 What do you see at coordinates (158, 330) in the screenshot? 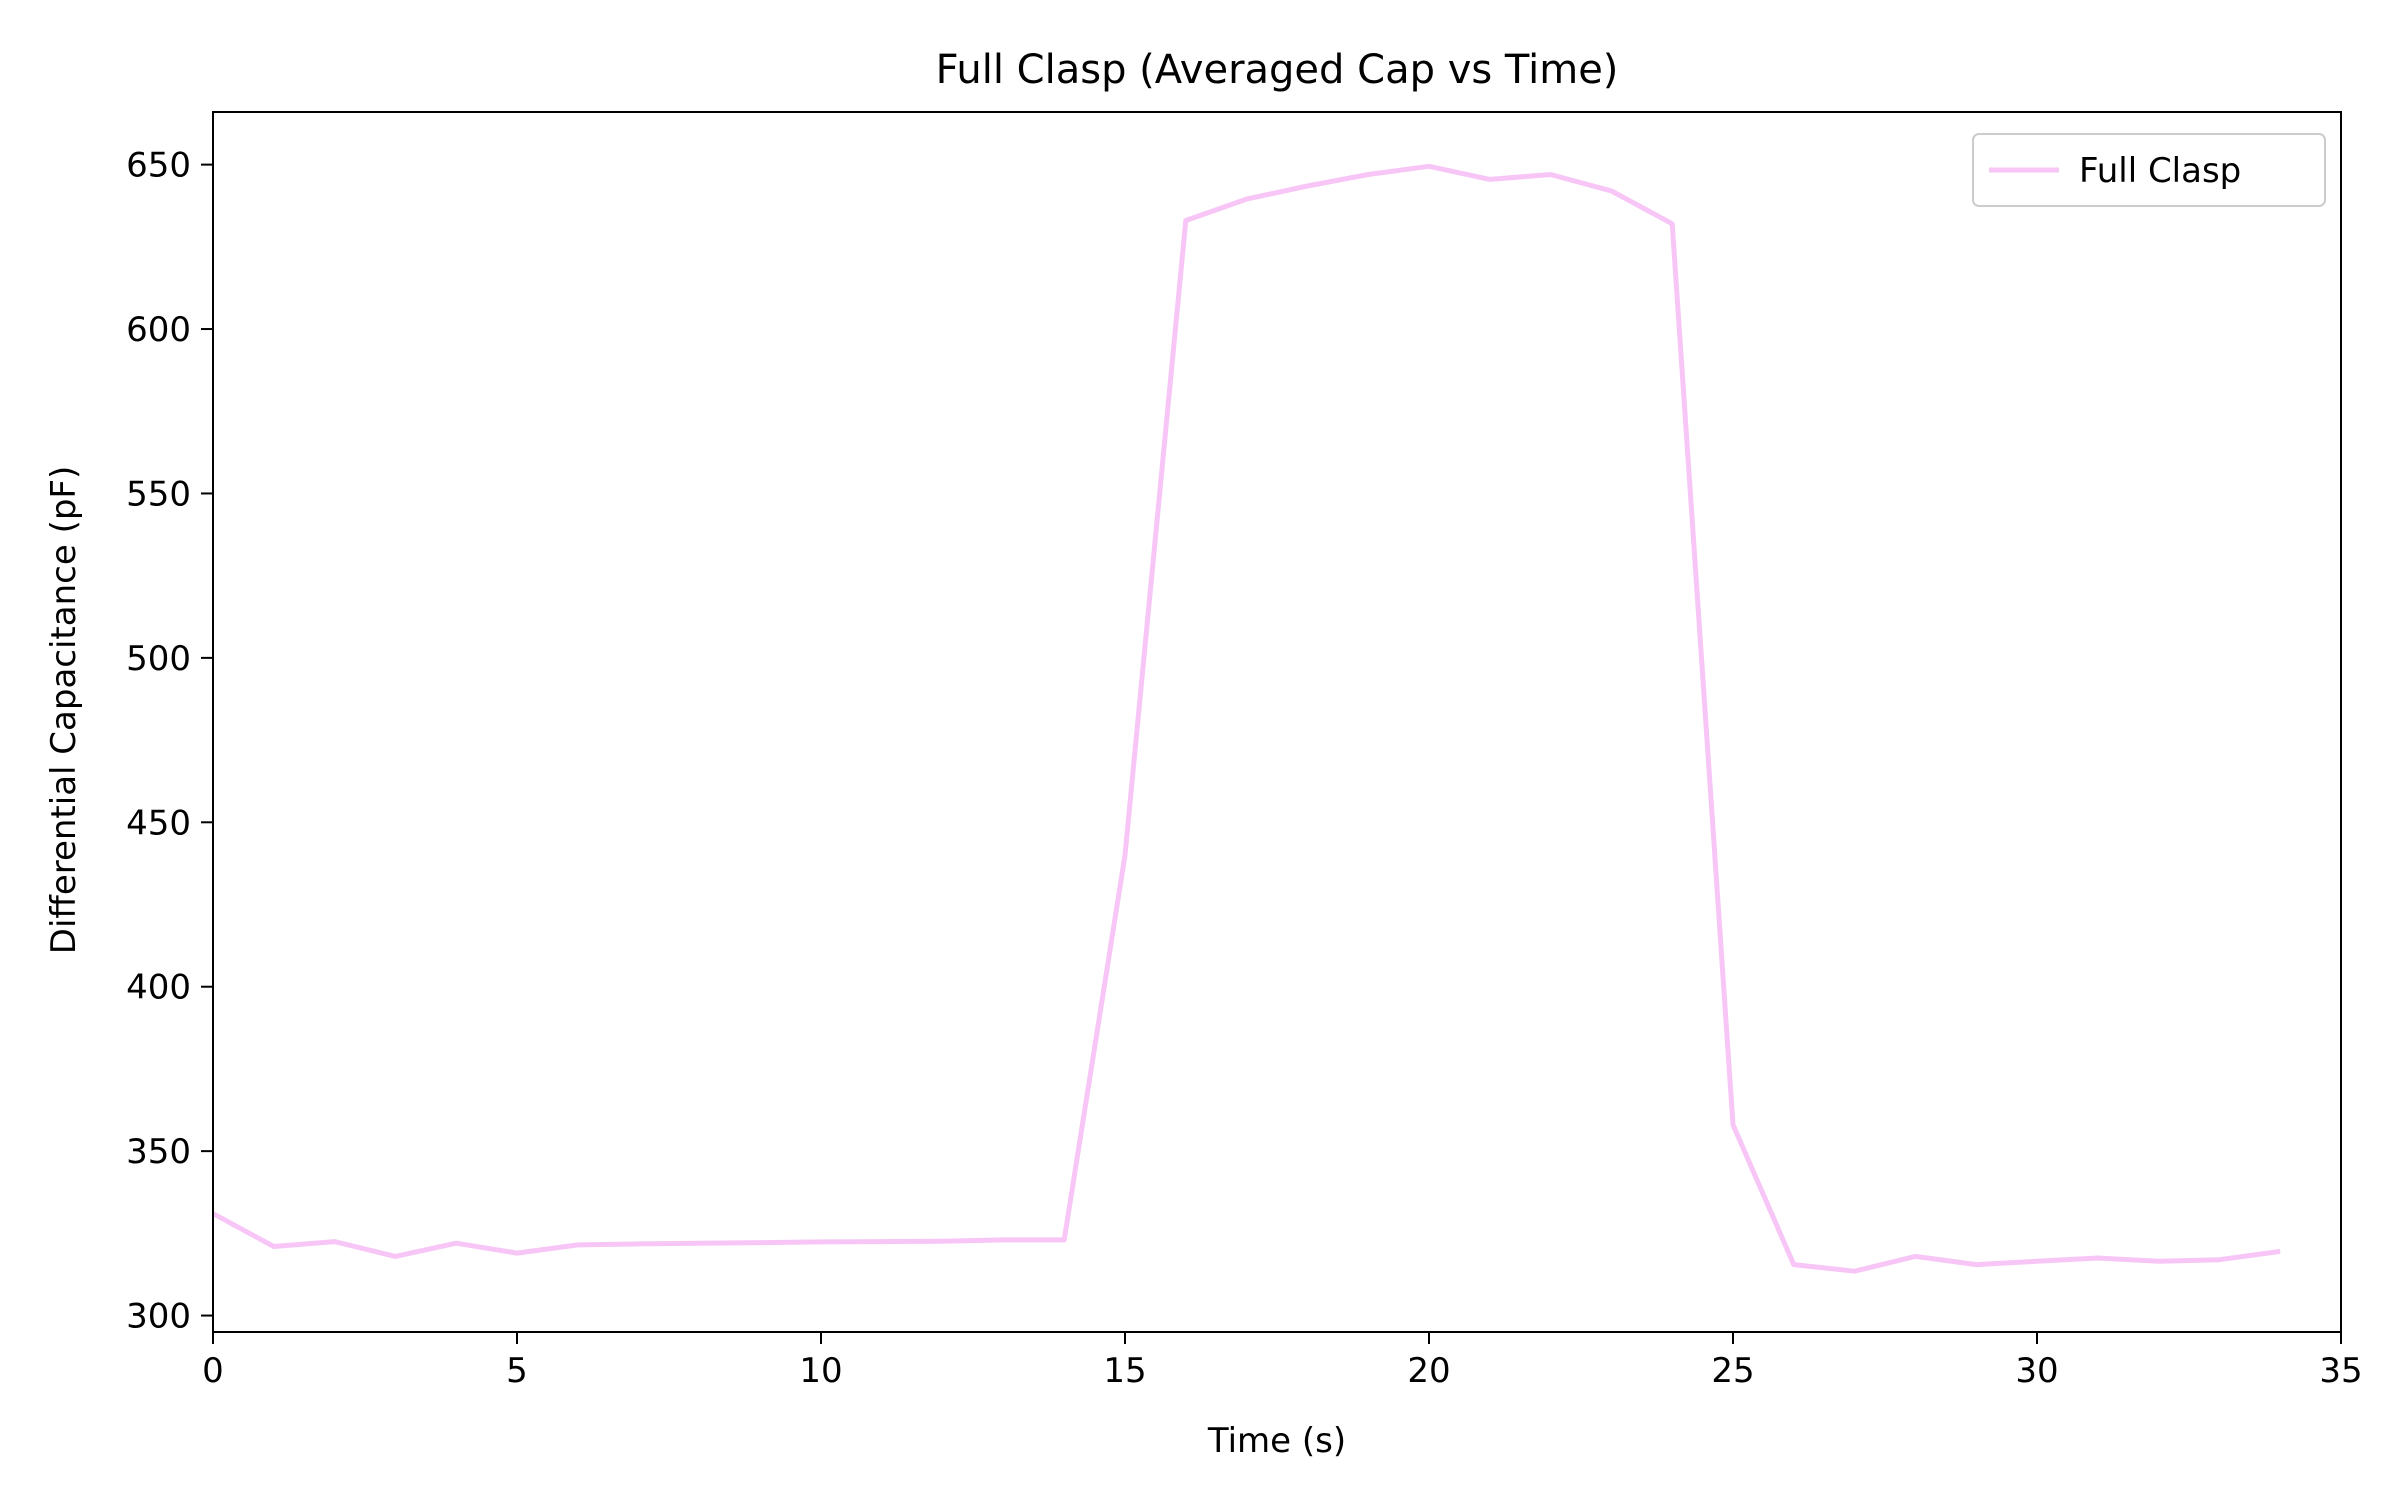
I see `y-tick-label: 600` at bounding box center [158, 330].